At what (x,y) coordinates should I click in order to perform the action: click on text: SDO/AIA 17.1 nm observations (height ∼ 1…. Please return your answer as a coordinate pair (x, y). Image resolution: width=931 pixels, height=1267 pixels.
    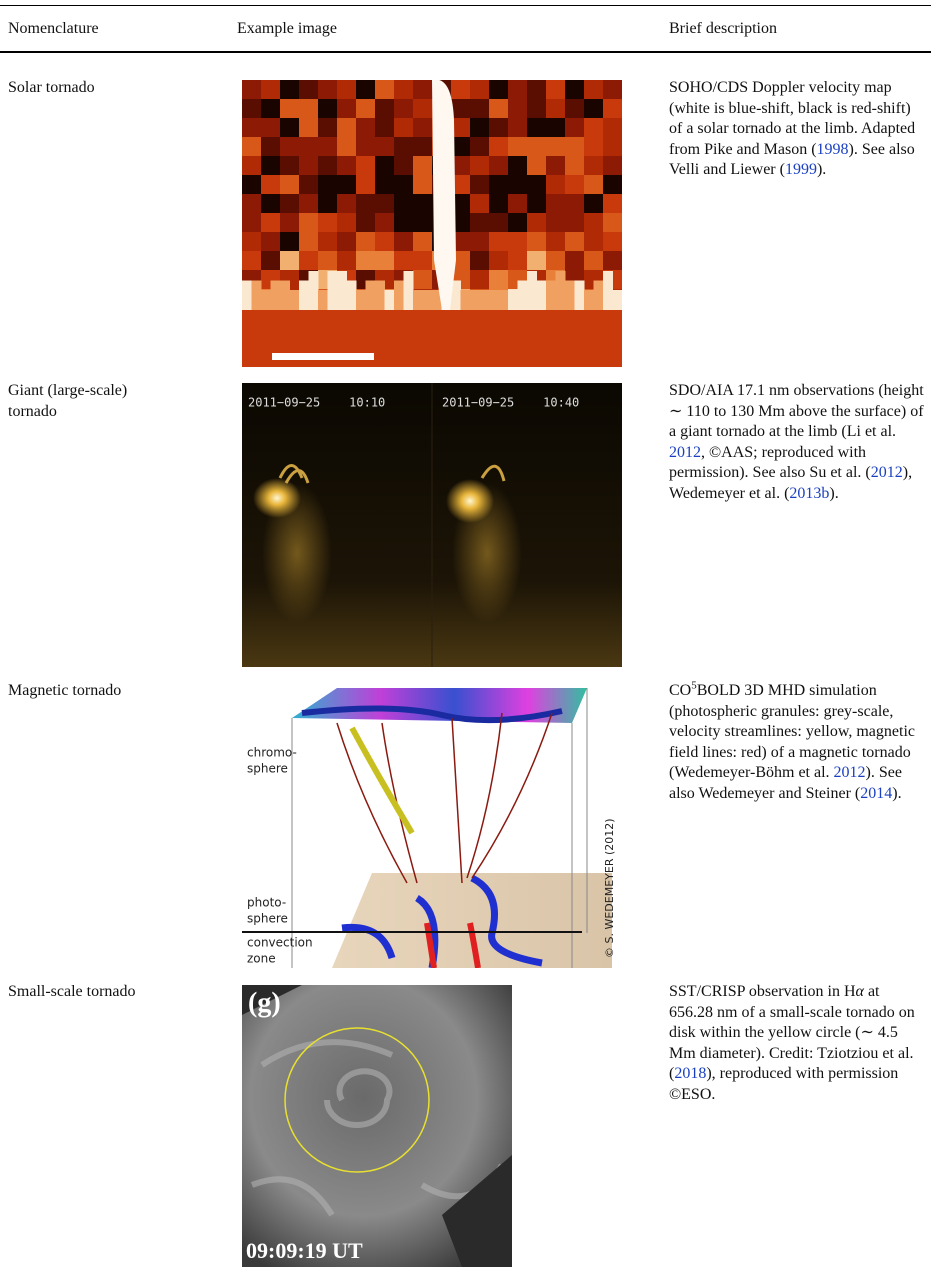
    Looking at the image, I should click on (796, 411).